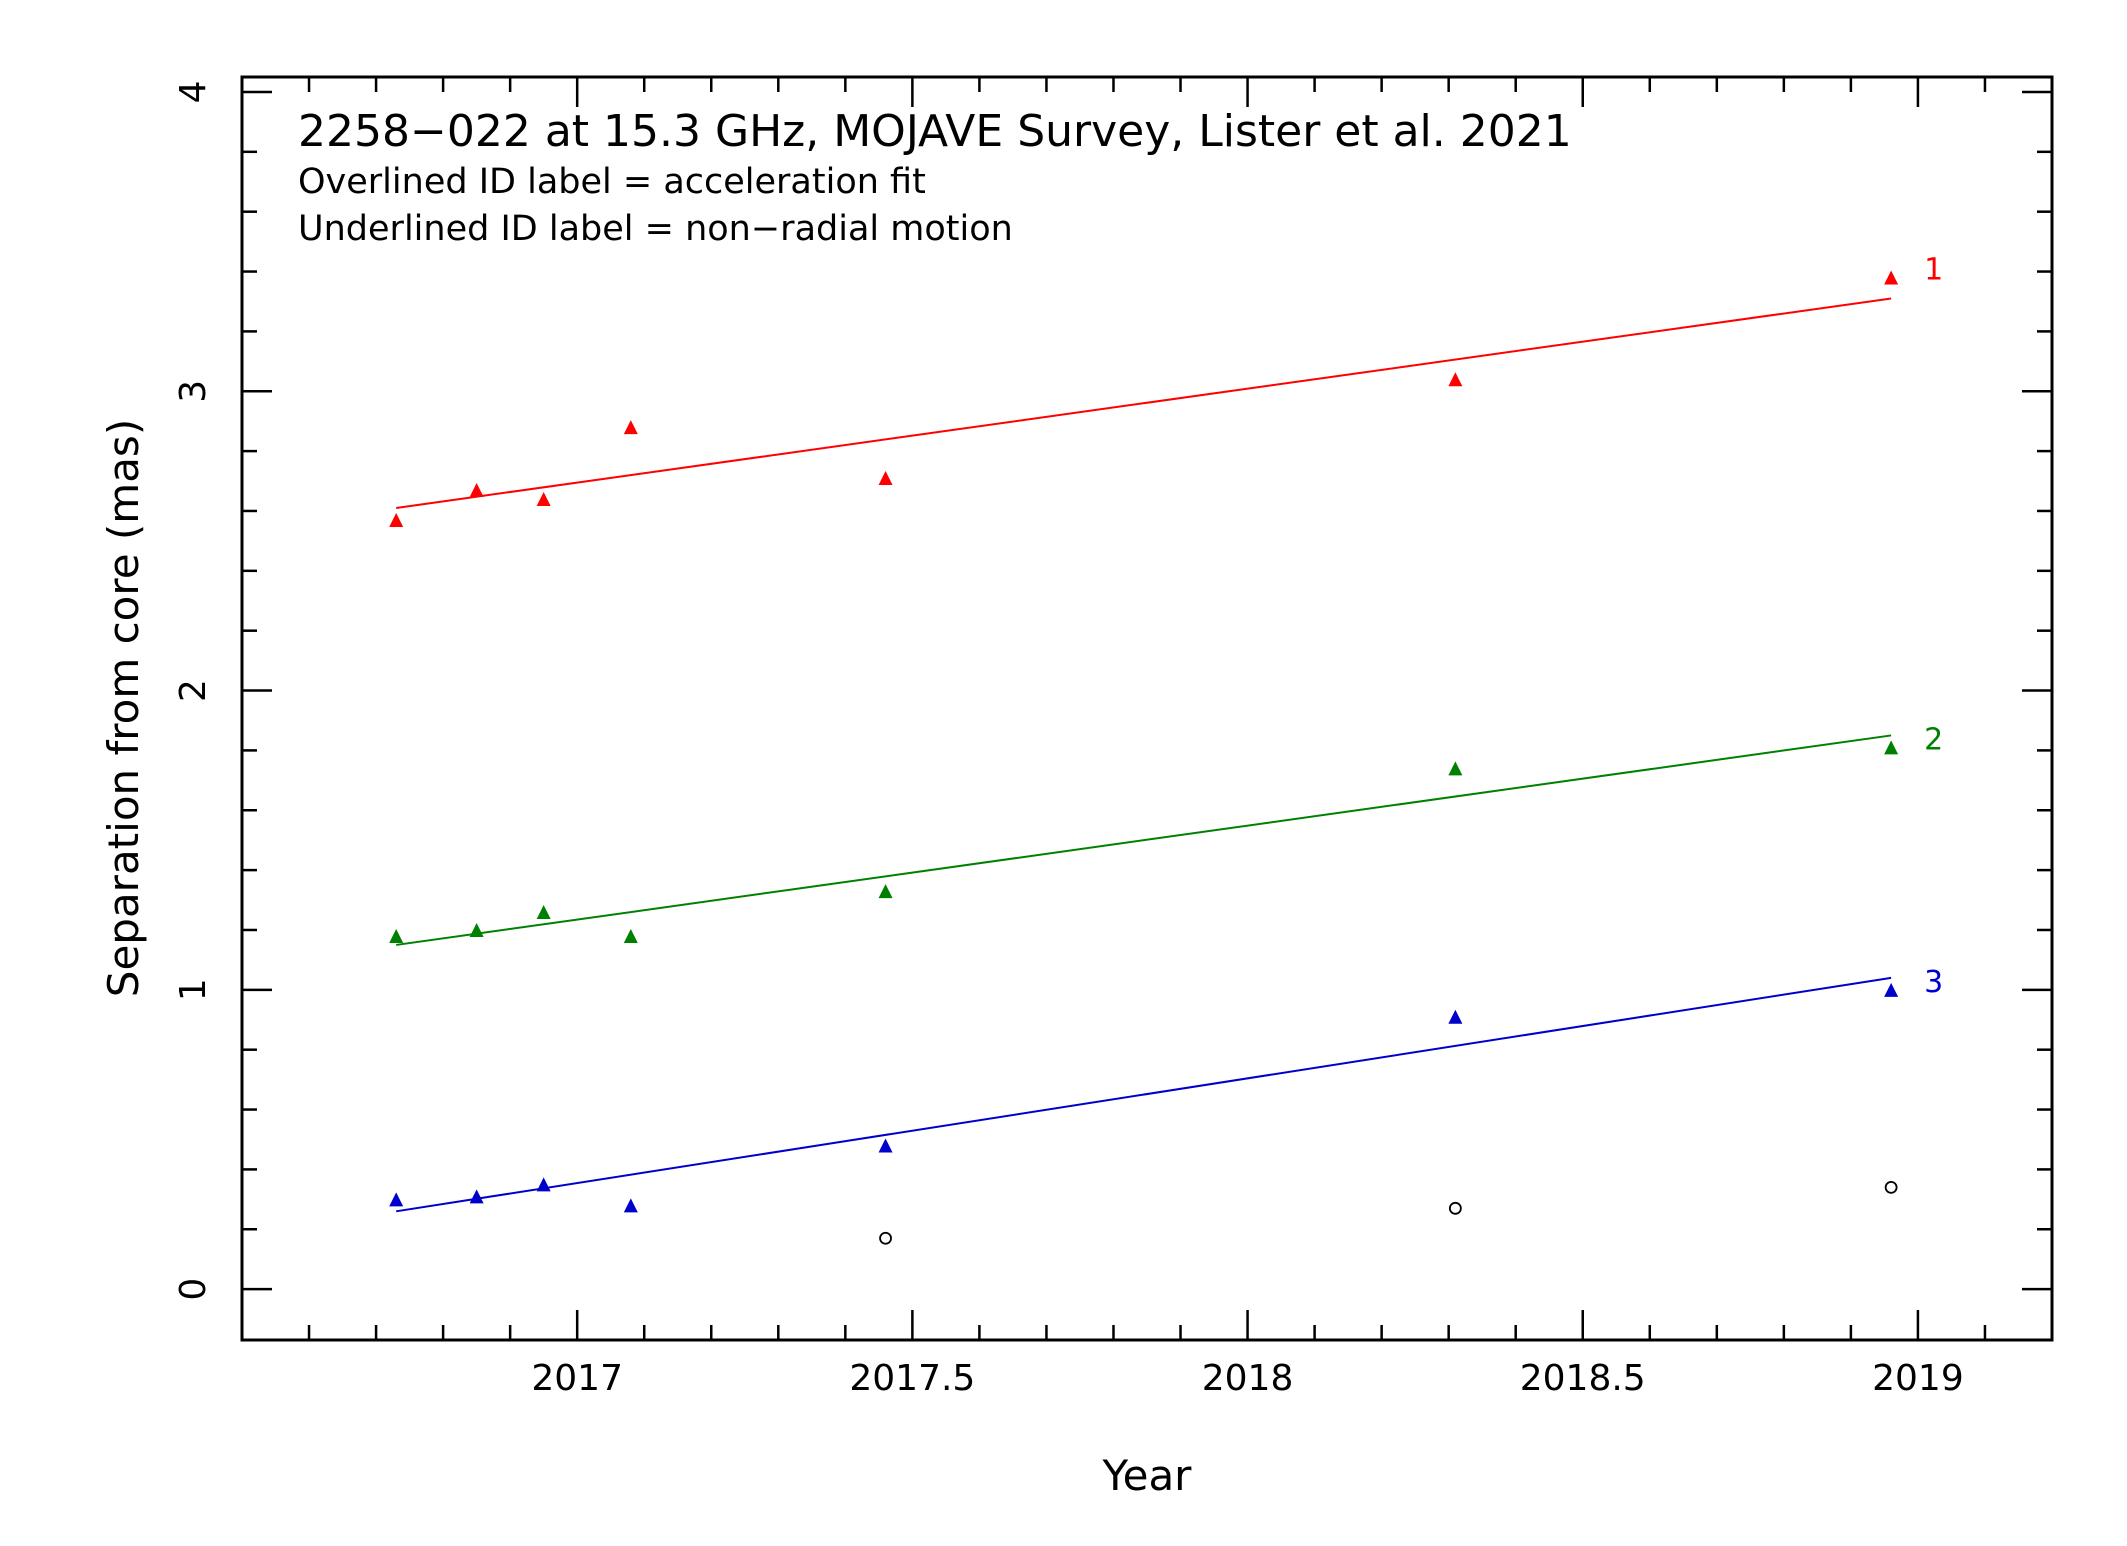 The height and width of the screenshot is (1546, 2127). I want to click on y-tick-label: 2, so click(193, 690).